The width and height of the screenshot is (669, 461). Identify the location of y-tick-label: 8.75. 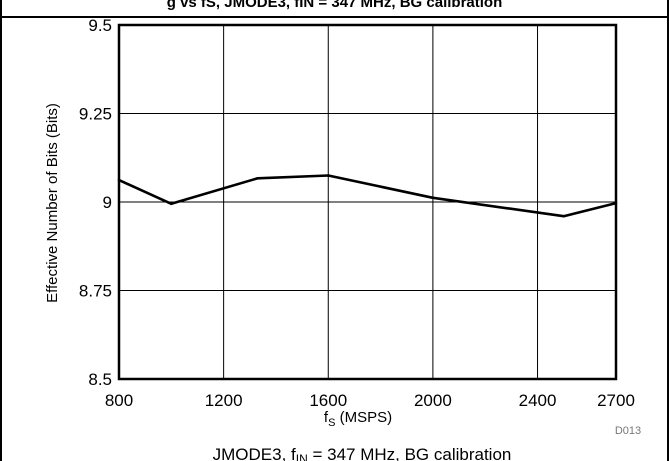
(95, 291).